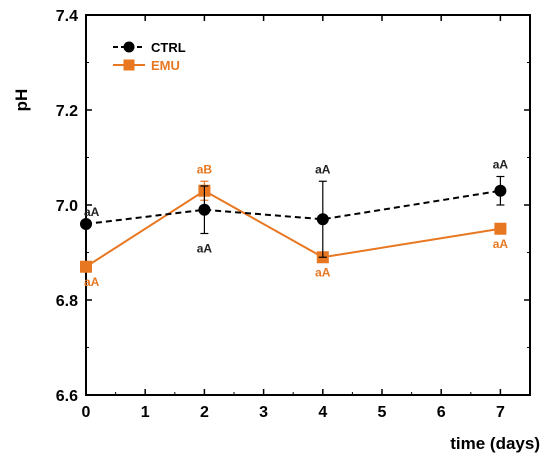 This screenshot has width=550, height=462. Describe the element at coordinates (149, 47) in the screenshot. I see `legend-entry-ctrl: CTRL` at that location.